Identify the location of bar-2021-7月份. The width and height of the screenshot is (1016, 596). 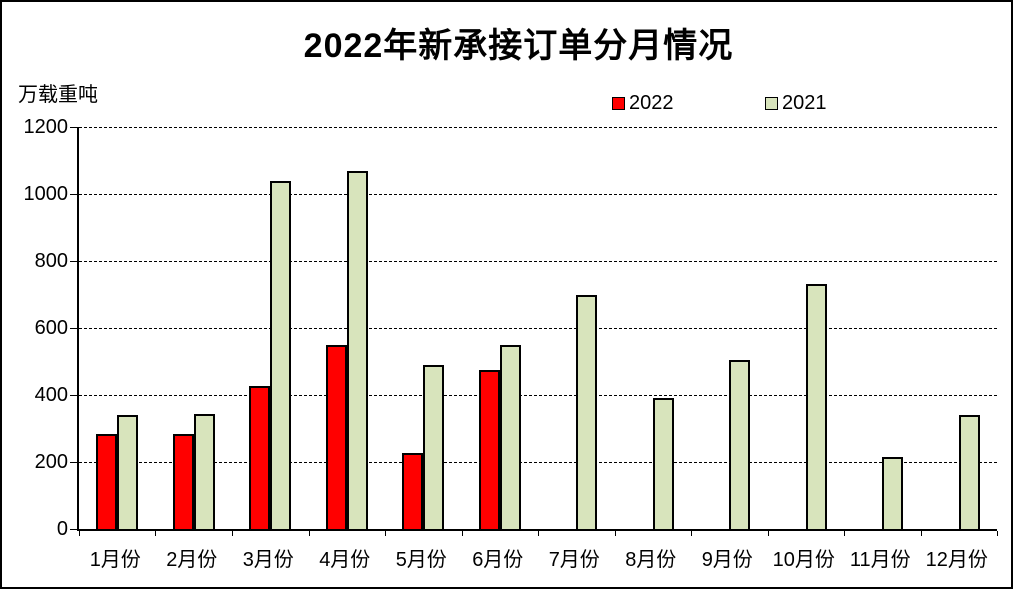
(587, 412).